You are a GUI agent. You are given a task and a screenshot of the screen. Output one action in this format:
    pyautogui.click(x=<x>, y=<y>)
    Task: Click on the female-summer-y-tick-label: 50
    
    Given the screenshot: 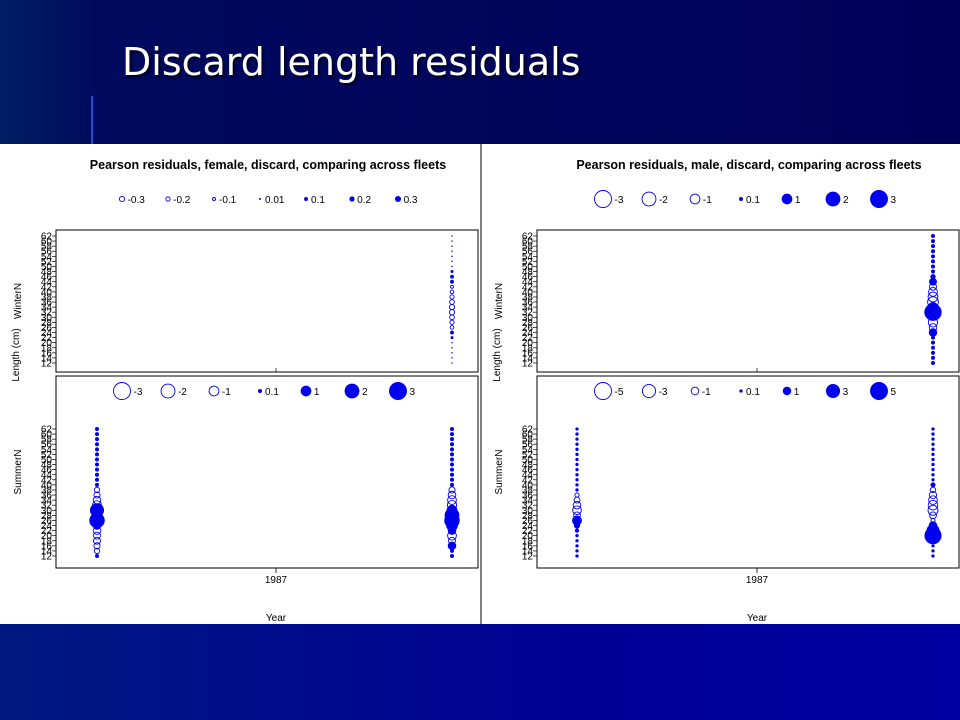 What is the action you would take?
    pyautogui.click(x=47, y=460)
    